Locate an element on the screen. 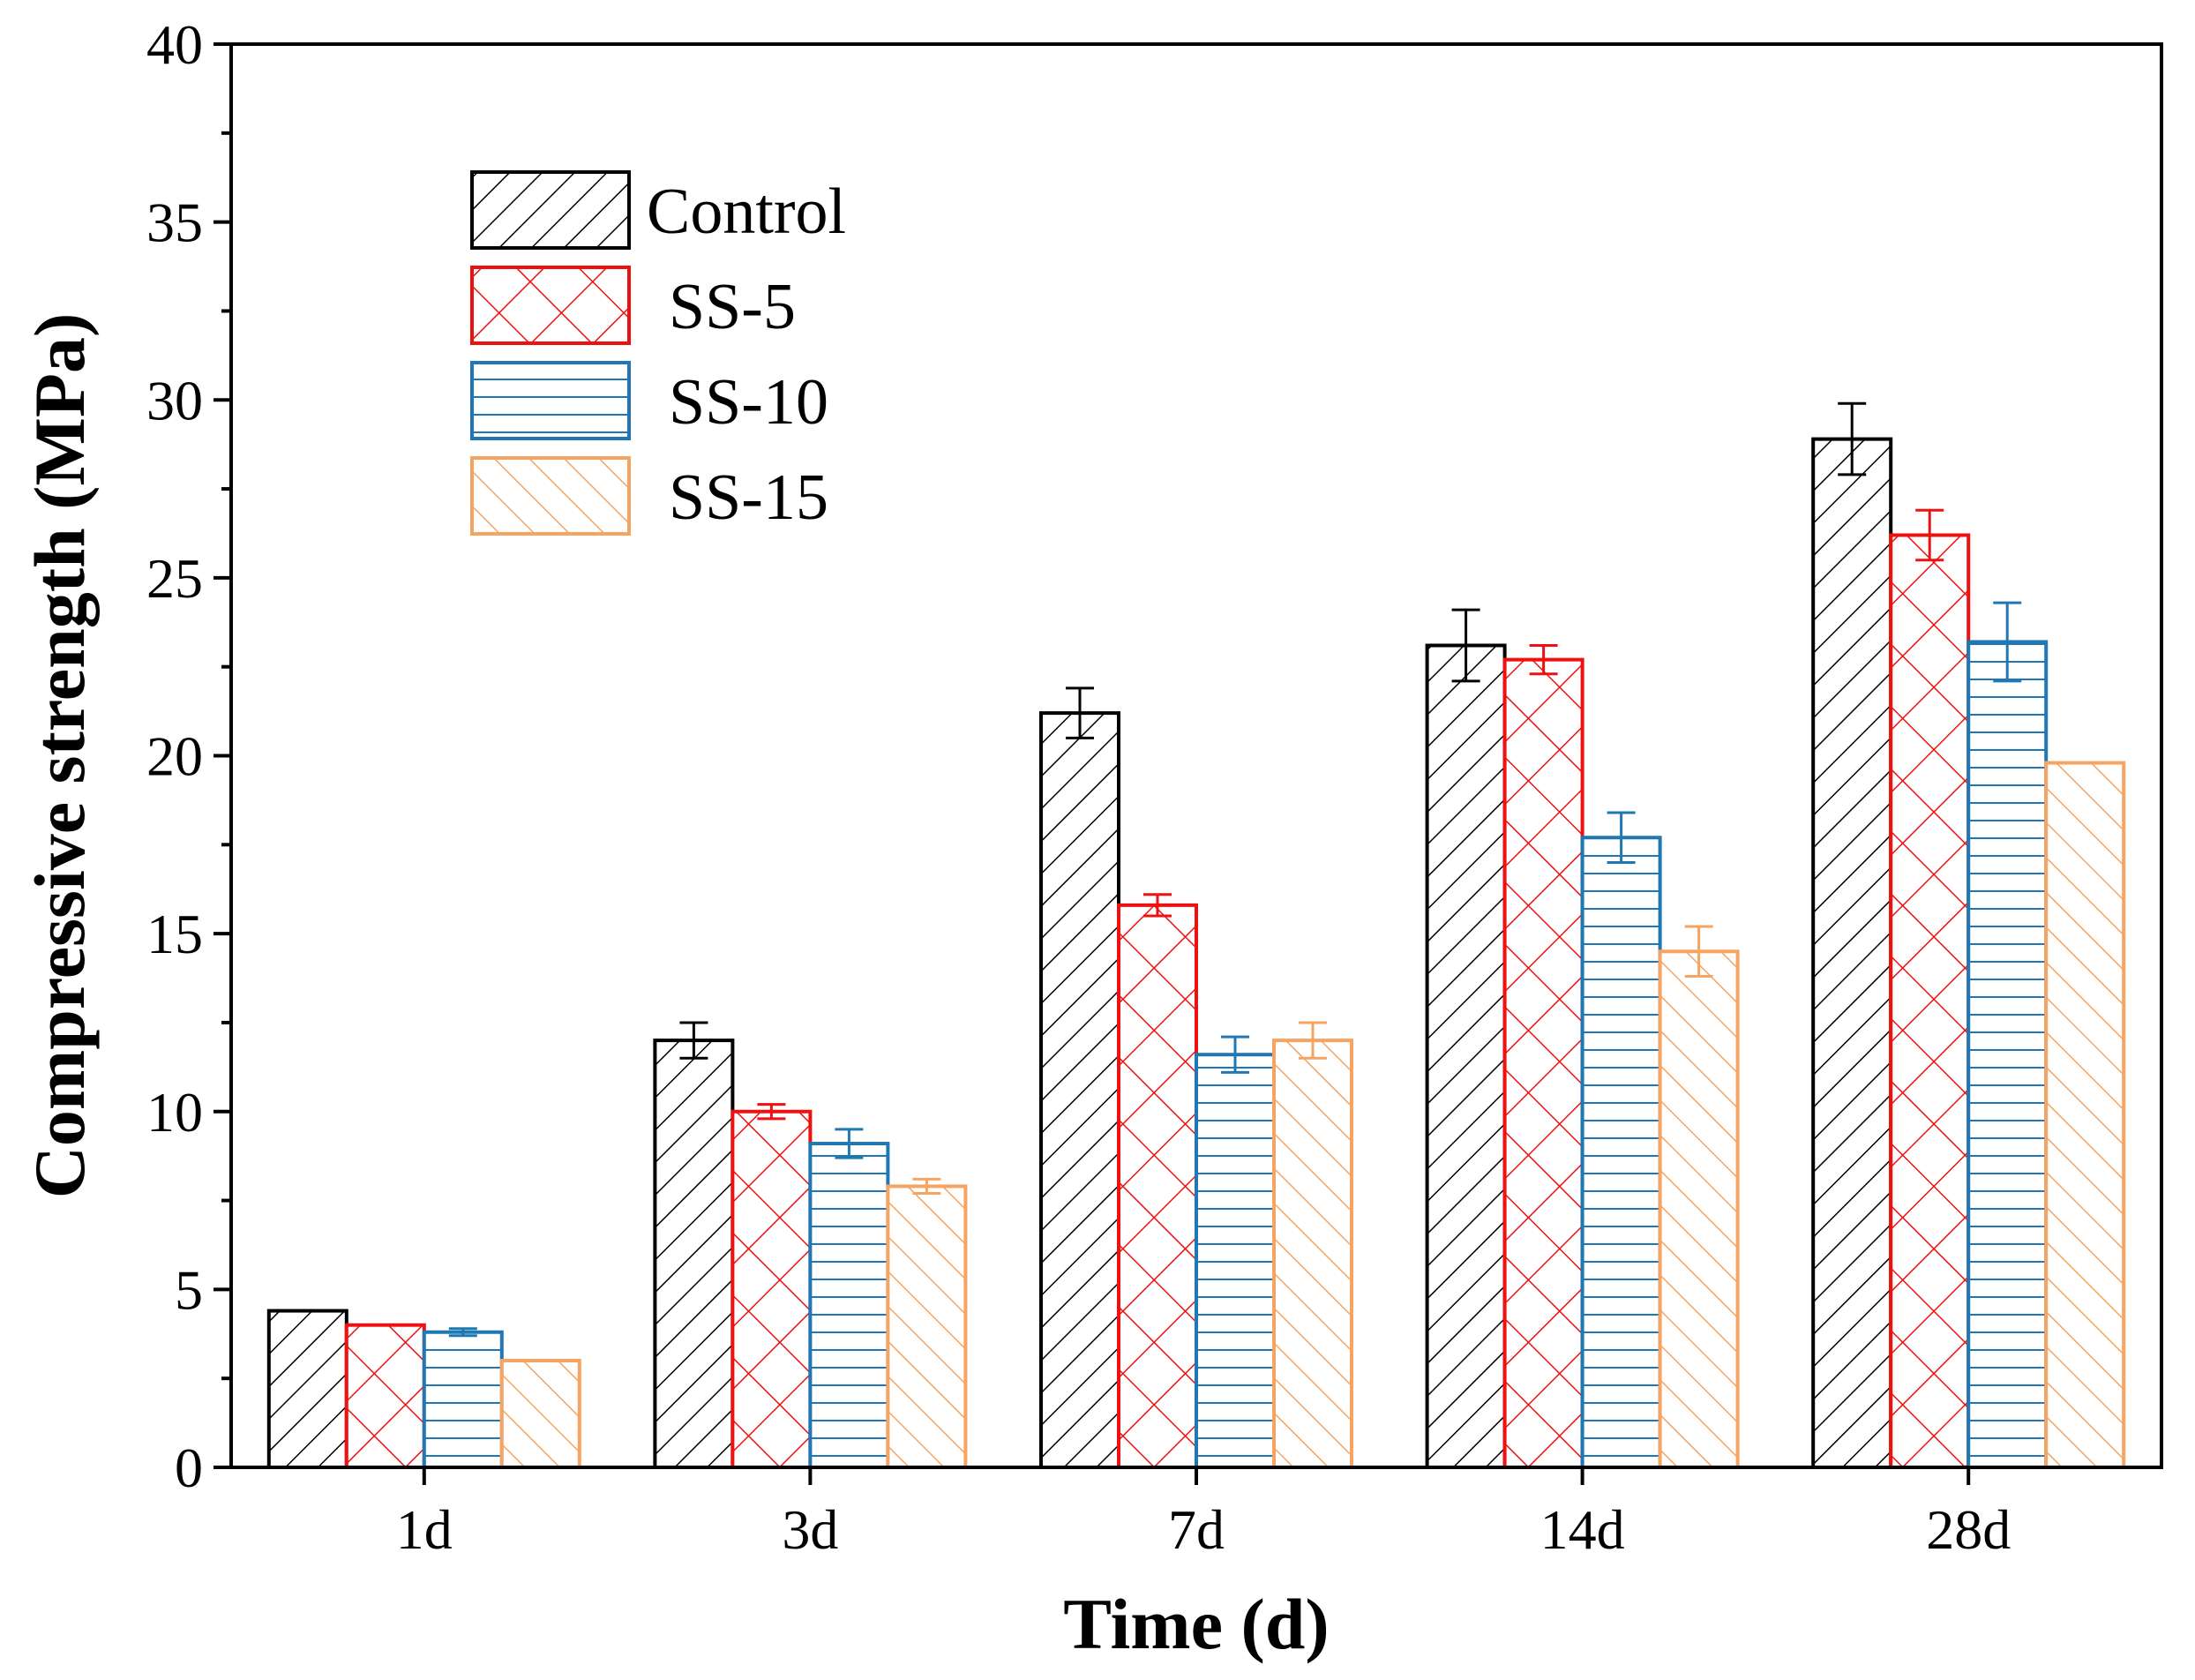 The height and width of the screenshot is (1680, 2195). bar-ss-10-1d is located at coordinates (463, 1400).